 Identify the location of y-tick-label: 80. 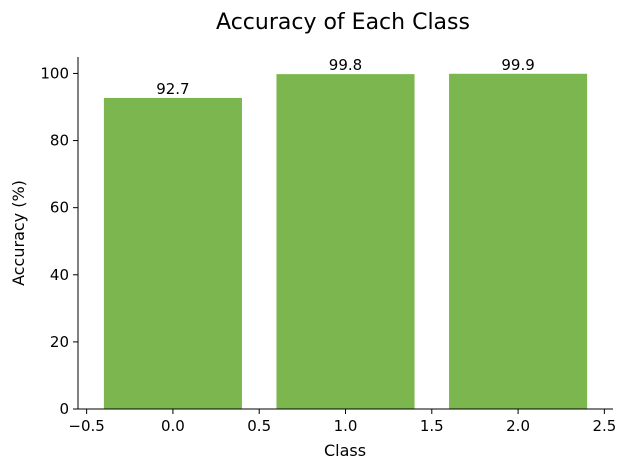
(59, 141).